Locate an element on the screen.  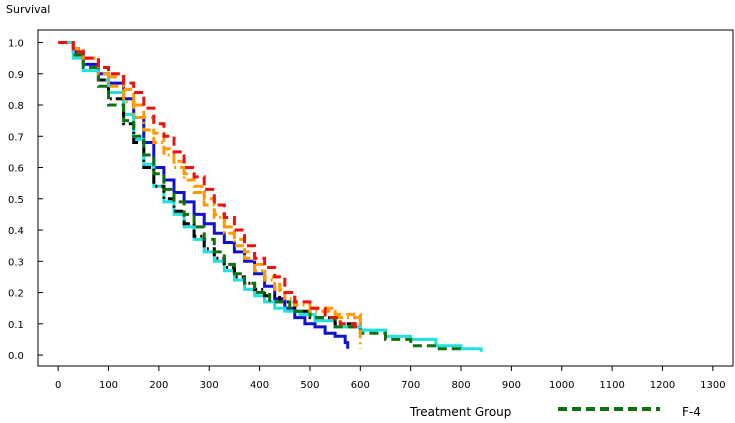
x-tick-label: 1100 is located at coordinates (611, 385).